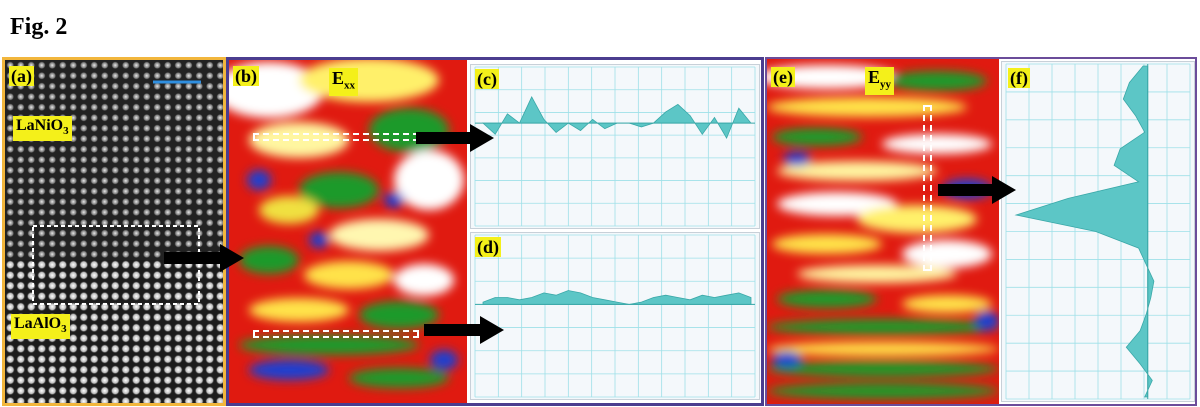 The image size is (1200, 407). Describe the element at coordinates (455, 138) in the screenshot. I see `arrow-b-to-c` at that location.